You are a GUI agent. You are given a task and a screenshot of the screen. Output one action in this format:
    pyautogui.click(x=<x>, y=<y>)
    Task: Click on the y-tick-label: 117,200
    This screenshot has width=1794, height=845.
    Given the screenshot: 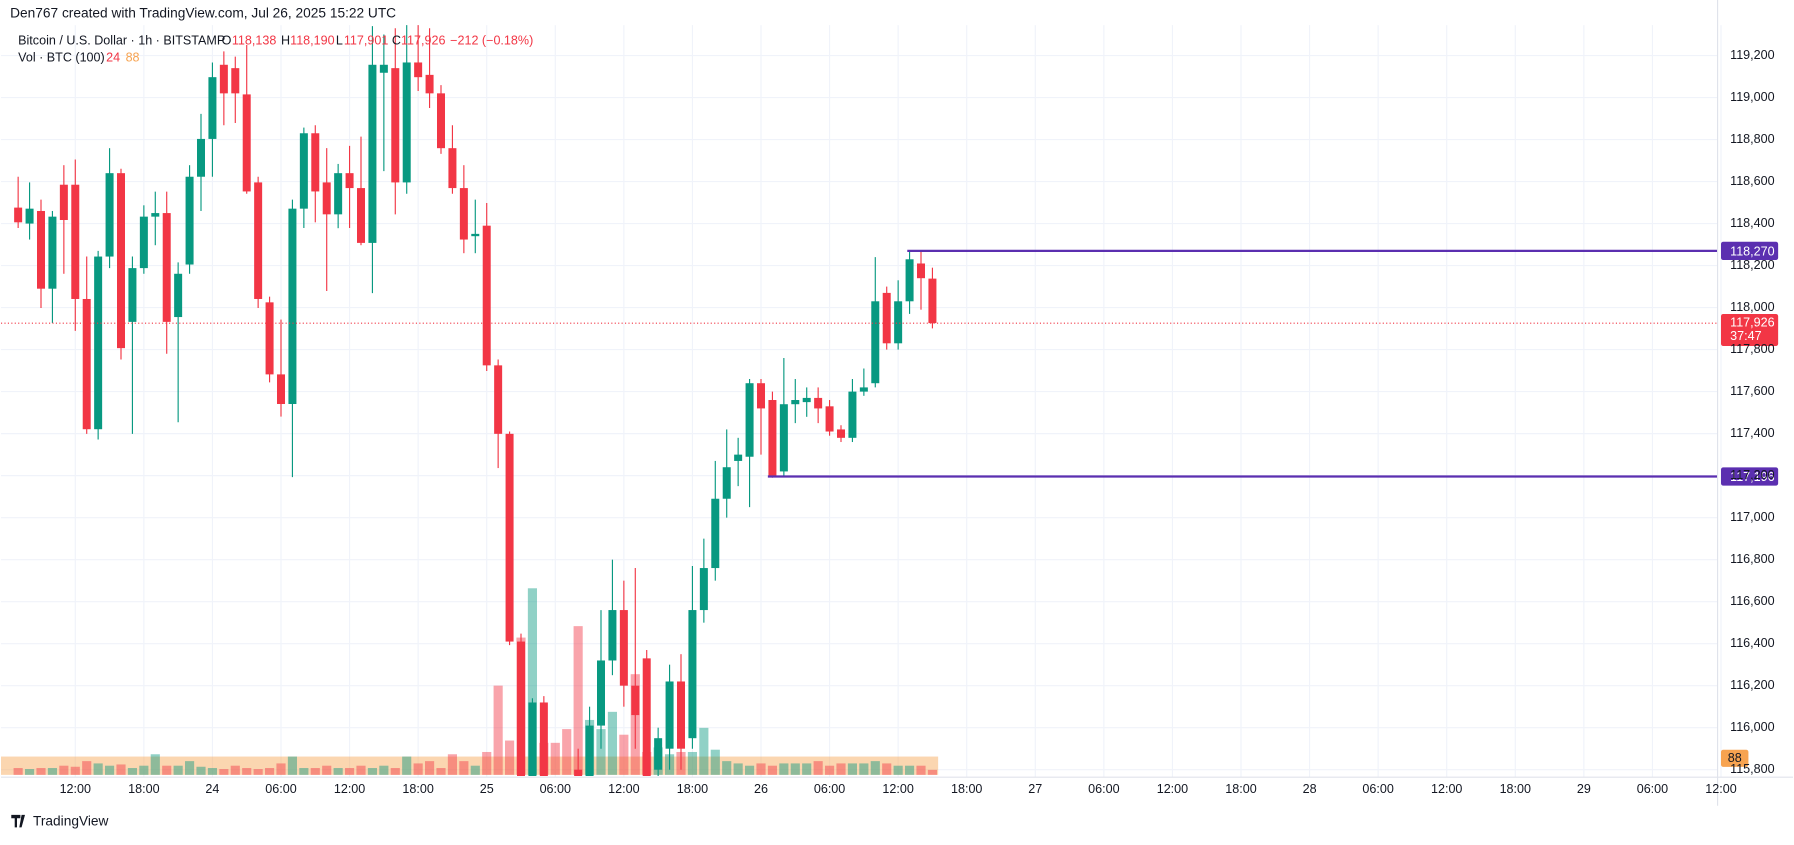 What is the action you would take?
    pyautogui.click(x=1752, y=475)
    